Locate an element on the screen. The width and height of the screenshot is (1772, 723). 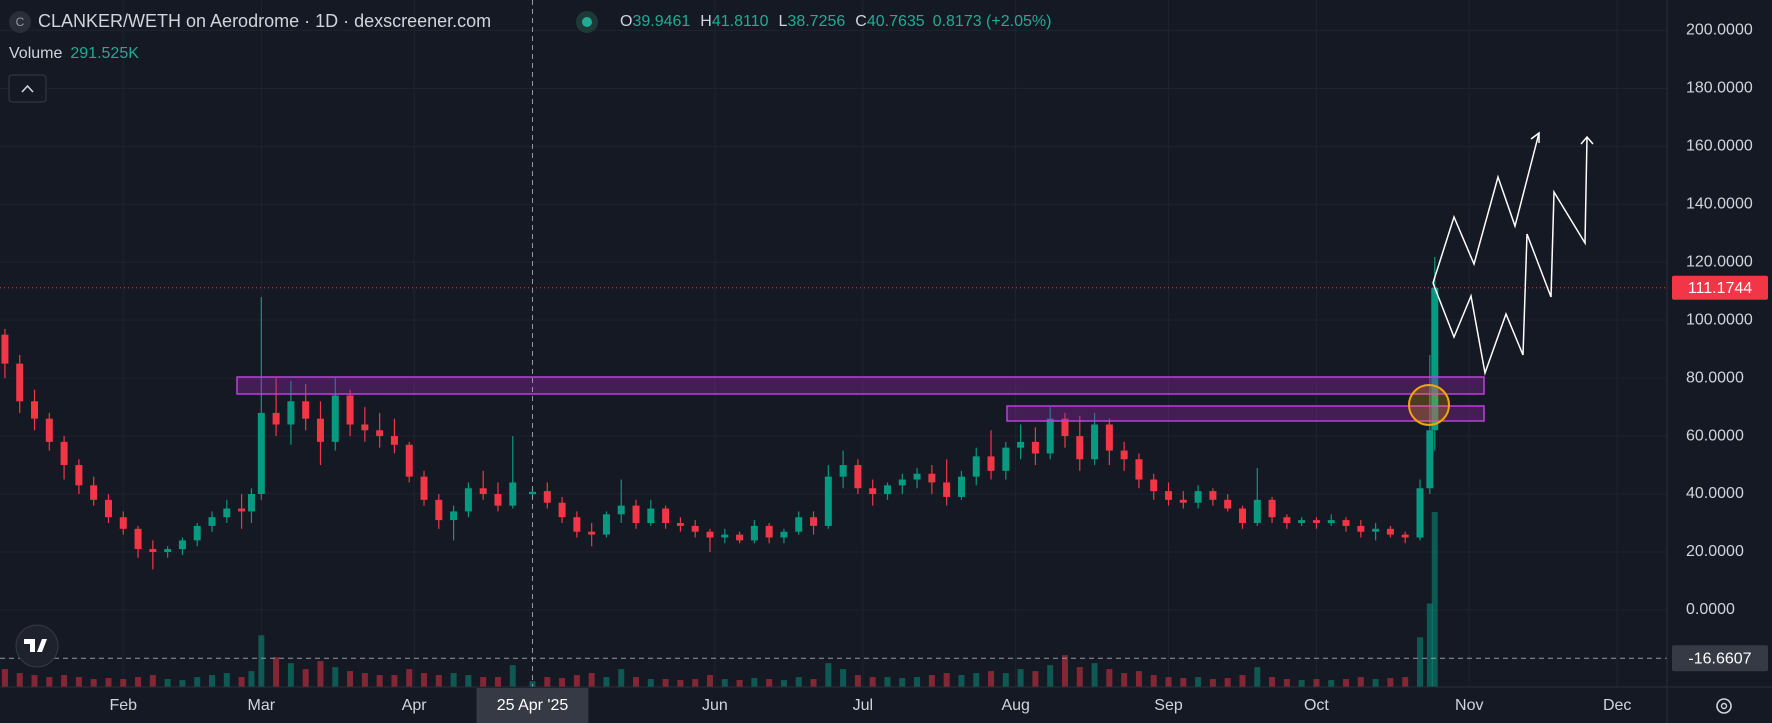
last-price-tag is located at coordinates (1720, 287).